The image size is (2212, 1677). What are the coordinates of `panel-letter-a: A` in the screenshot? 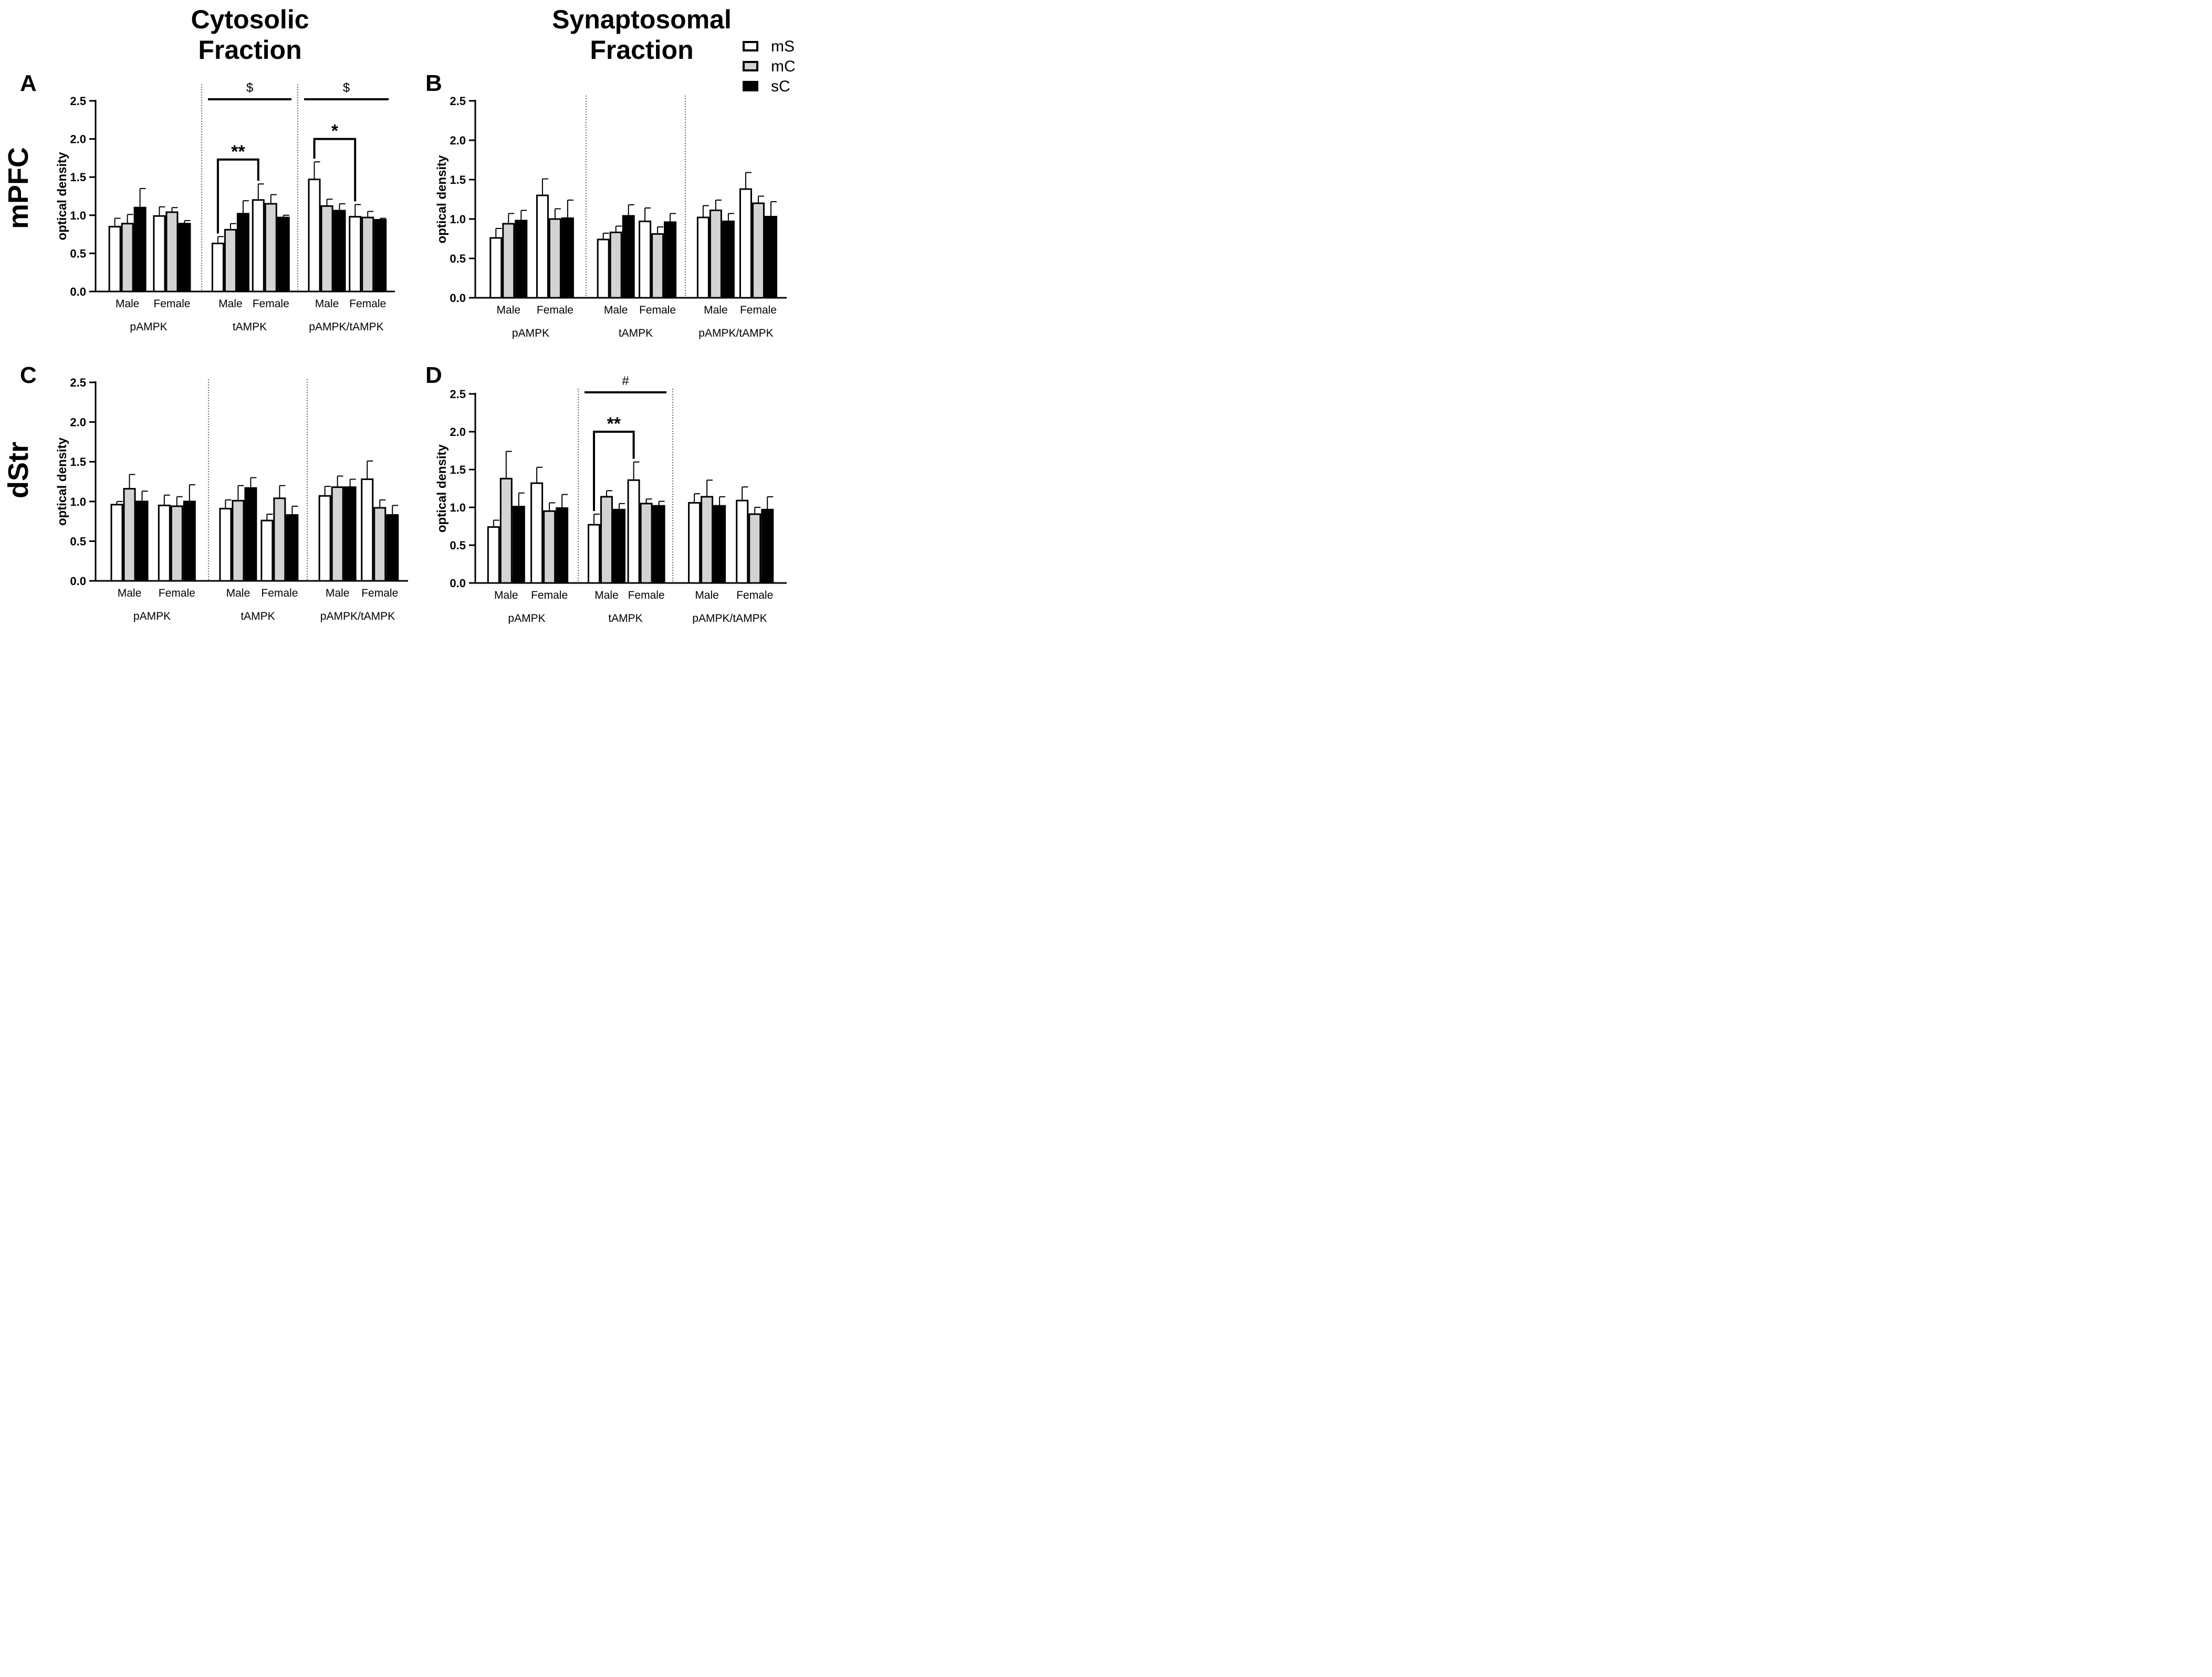 It's located at (28, 83).